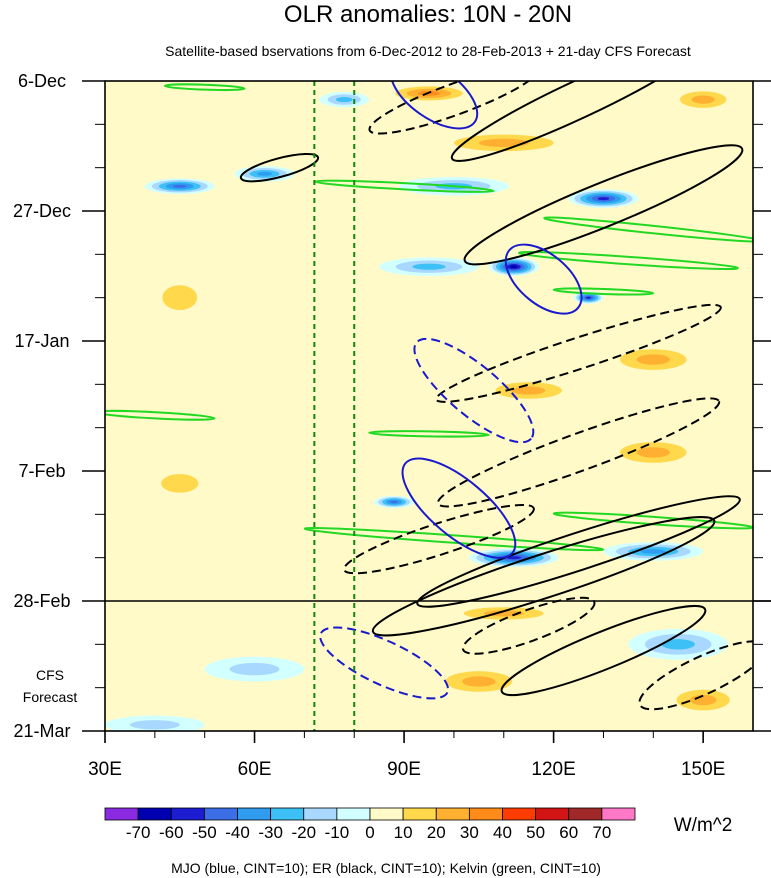 The width and height of the screenshot is (771, 878). I want to click on colorbar-label: -40, so click(237, 832).